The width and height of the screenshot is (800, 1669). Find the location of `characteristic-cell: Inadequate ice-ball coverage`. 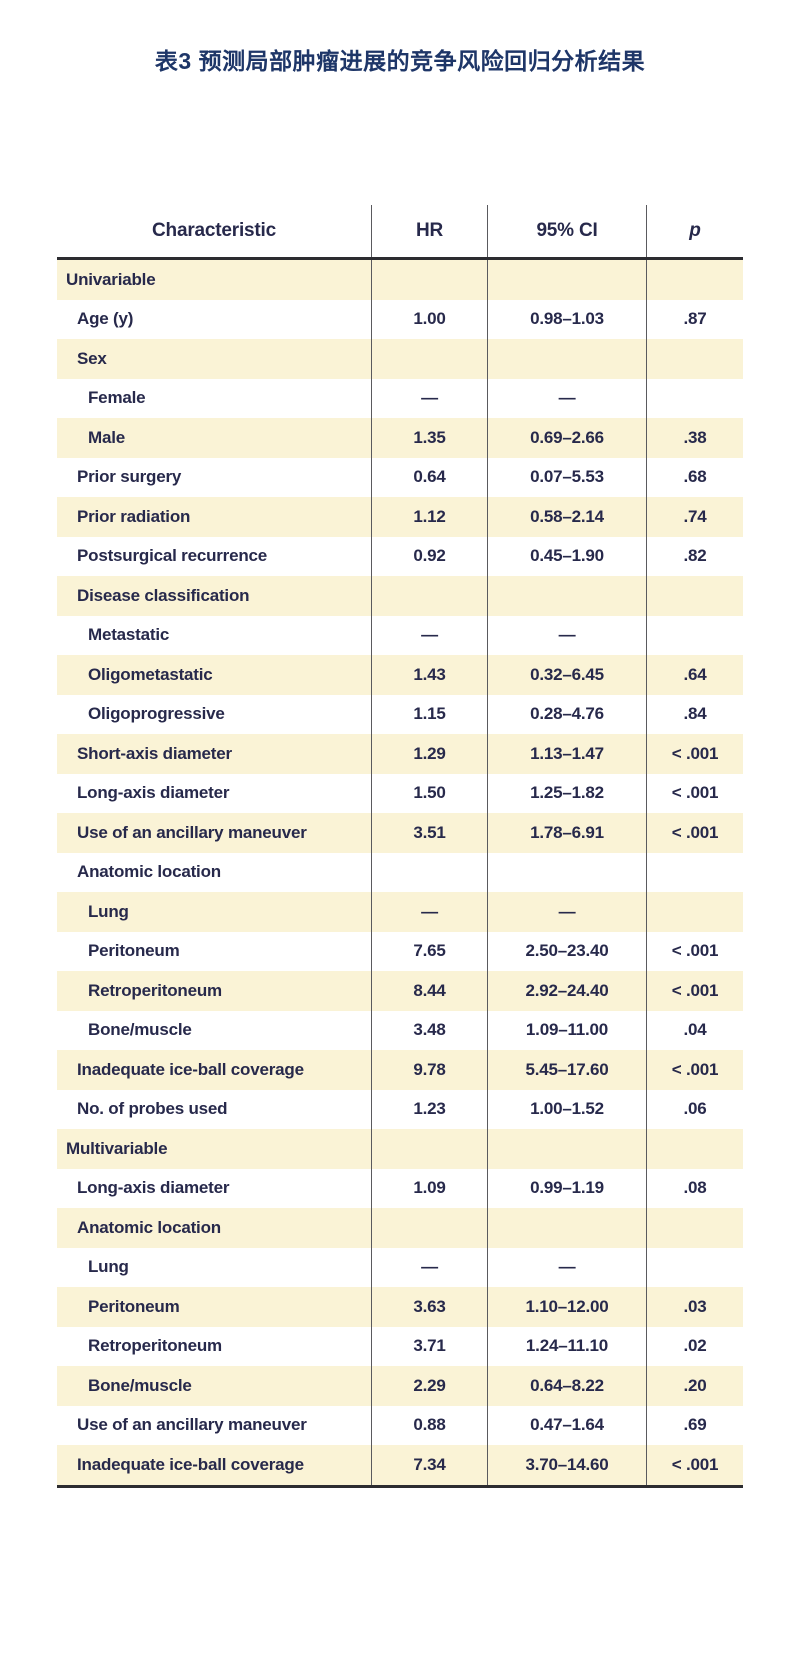

characteristic-cell: Inadequate ice-ball coverage is located at coordinates (190, 1464).